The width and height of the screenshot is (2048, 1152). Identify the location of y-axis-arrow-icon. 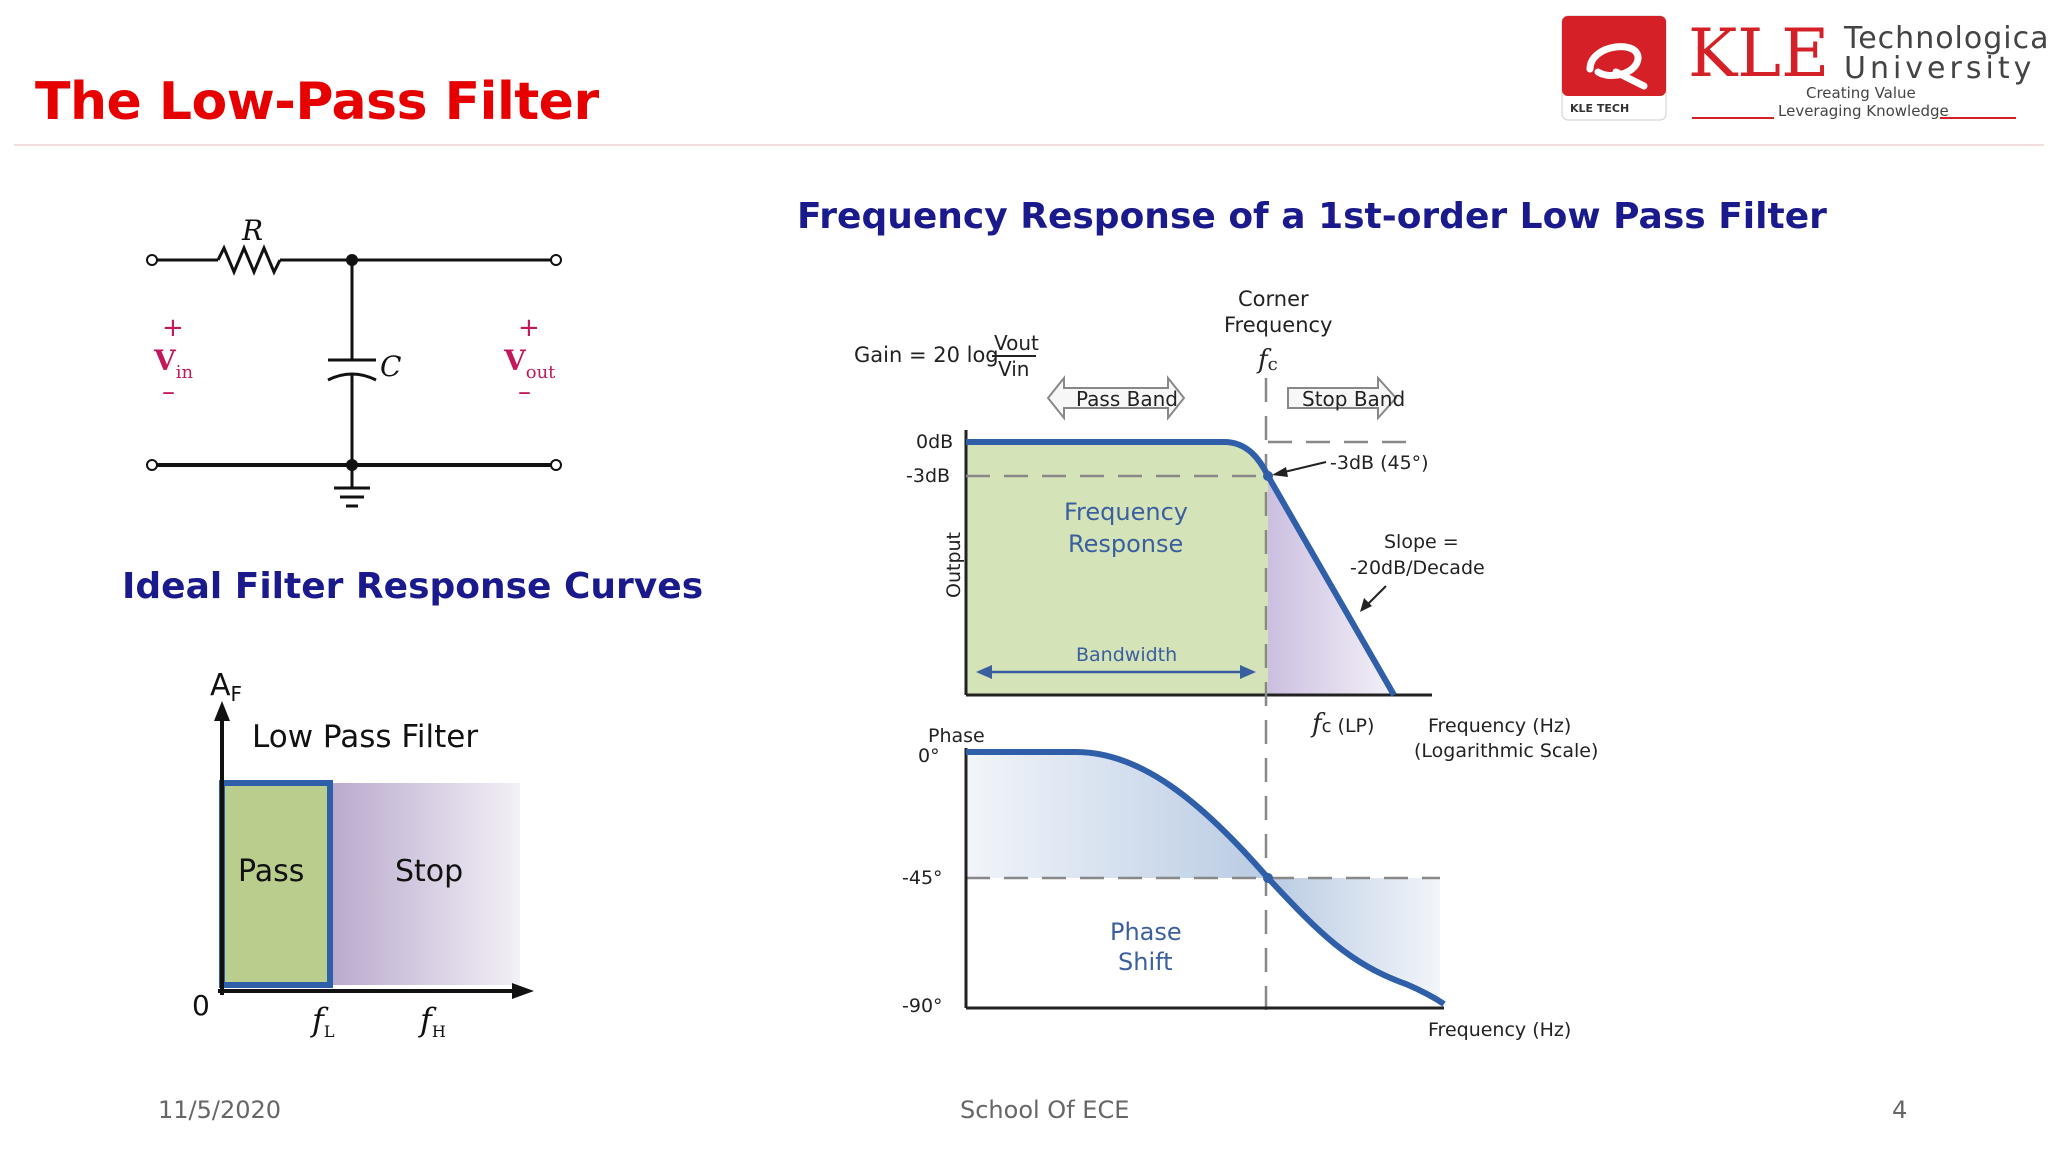
(222, 711).